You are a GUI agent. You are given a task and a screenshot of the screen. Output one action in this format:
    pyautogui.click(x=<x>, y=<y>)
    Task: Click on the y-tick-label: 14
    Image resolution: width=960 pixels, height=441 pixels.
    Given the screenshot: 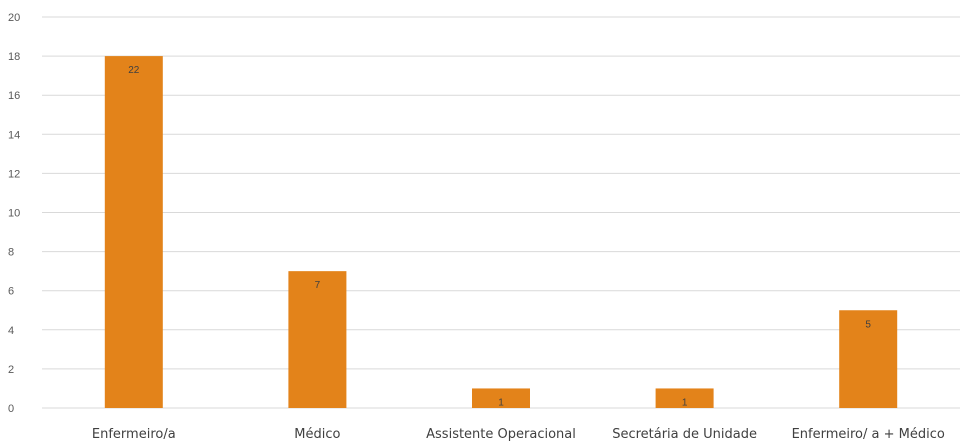 What is the action you would take?
    pyautogui.click(x=14, y=135)
    